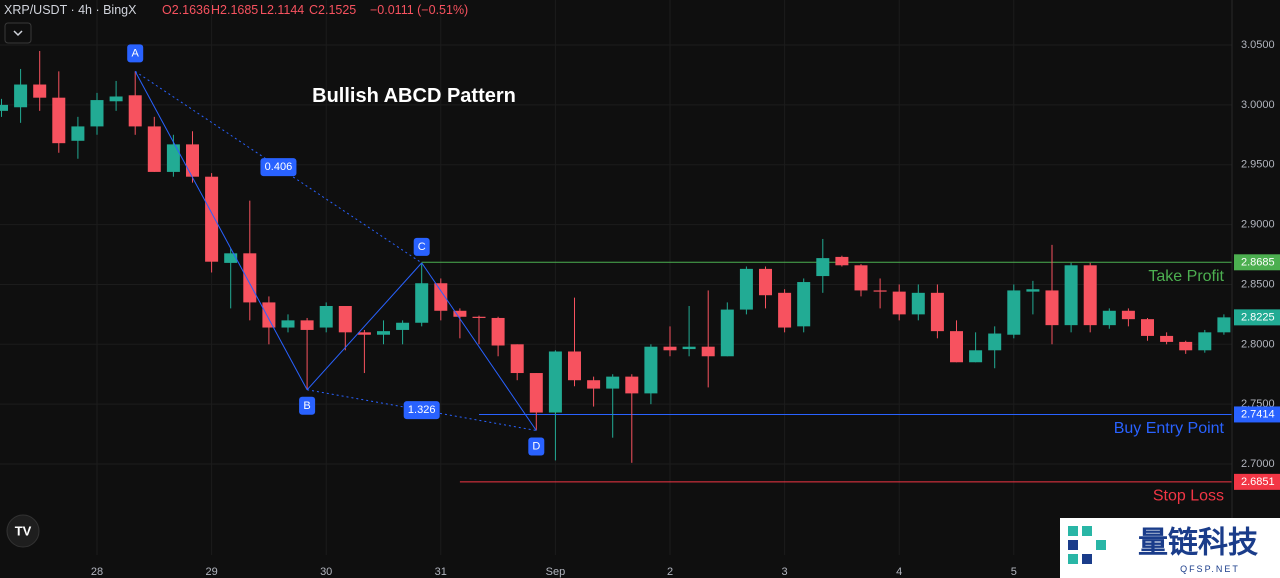 The width and height of the screenshot is (1280, 578). I want to click on watermark-site: QFSP.NET, so click(1210, 569).